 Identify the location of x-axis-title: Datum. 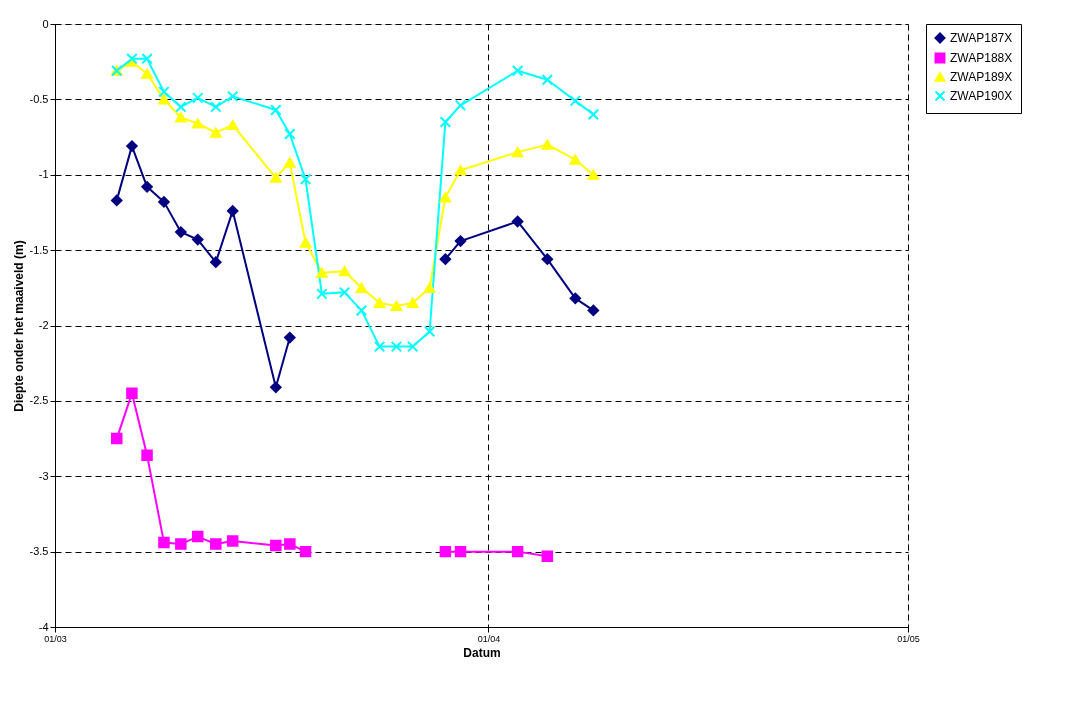
(482, 652).